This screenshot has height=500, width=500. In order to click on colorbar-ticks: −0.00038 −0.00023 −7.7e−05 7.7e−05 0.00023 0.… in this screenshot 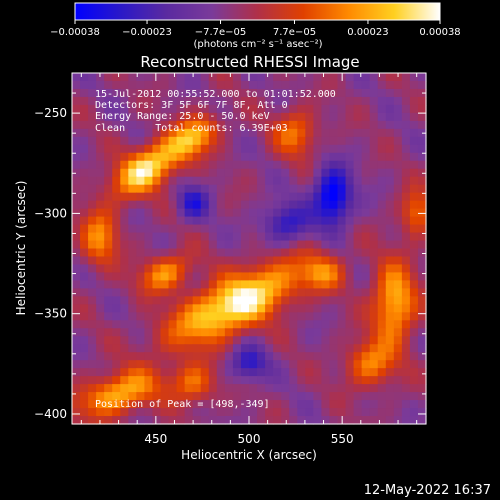, I will do `click(255, 29)`.